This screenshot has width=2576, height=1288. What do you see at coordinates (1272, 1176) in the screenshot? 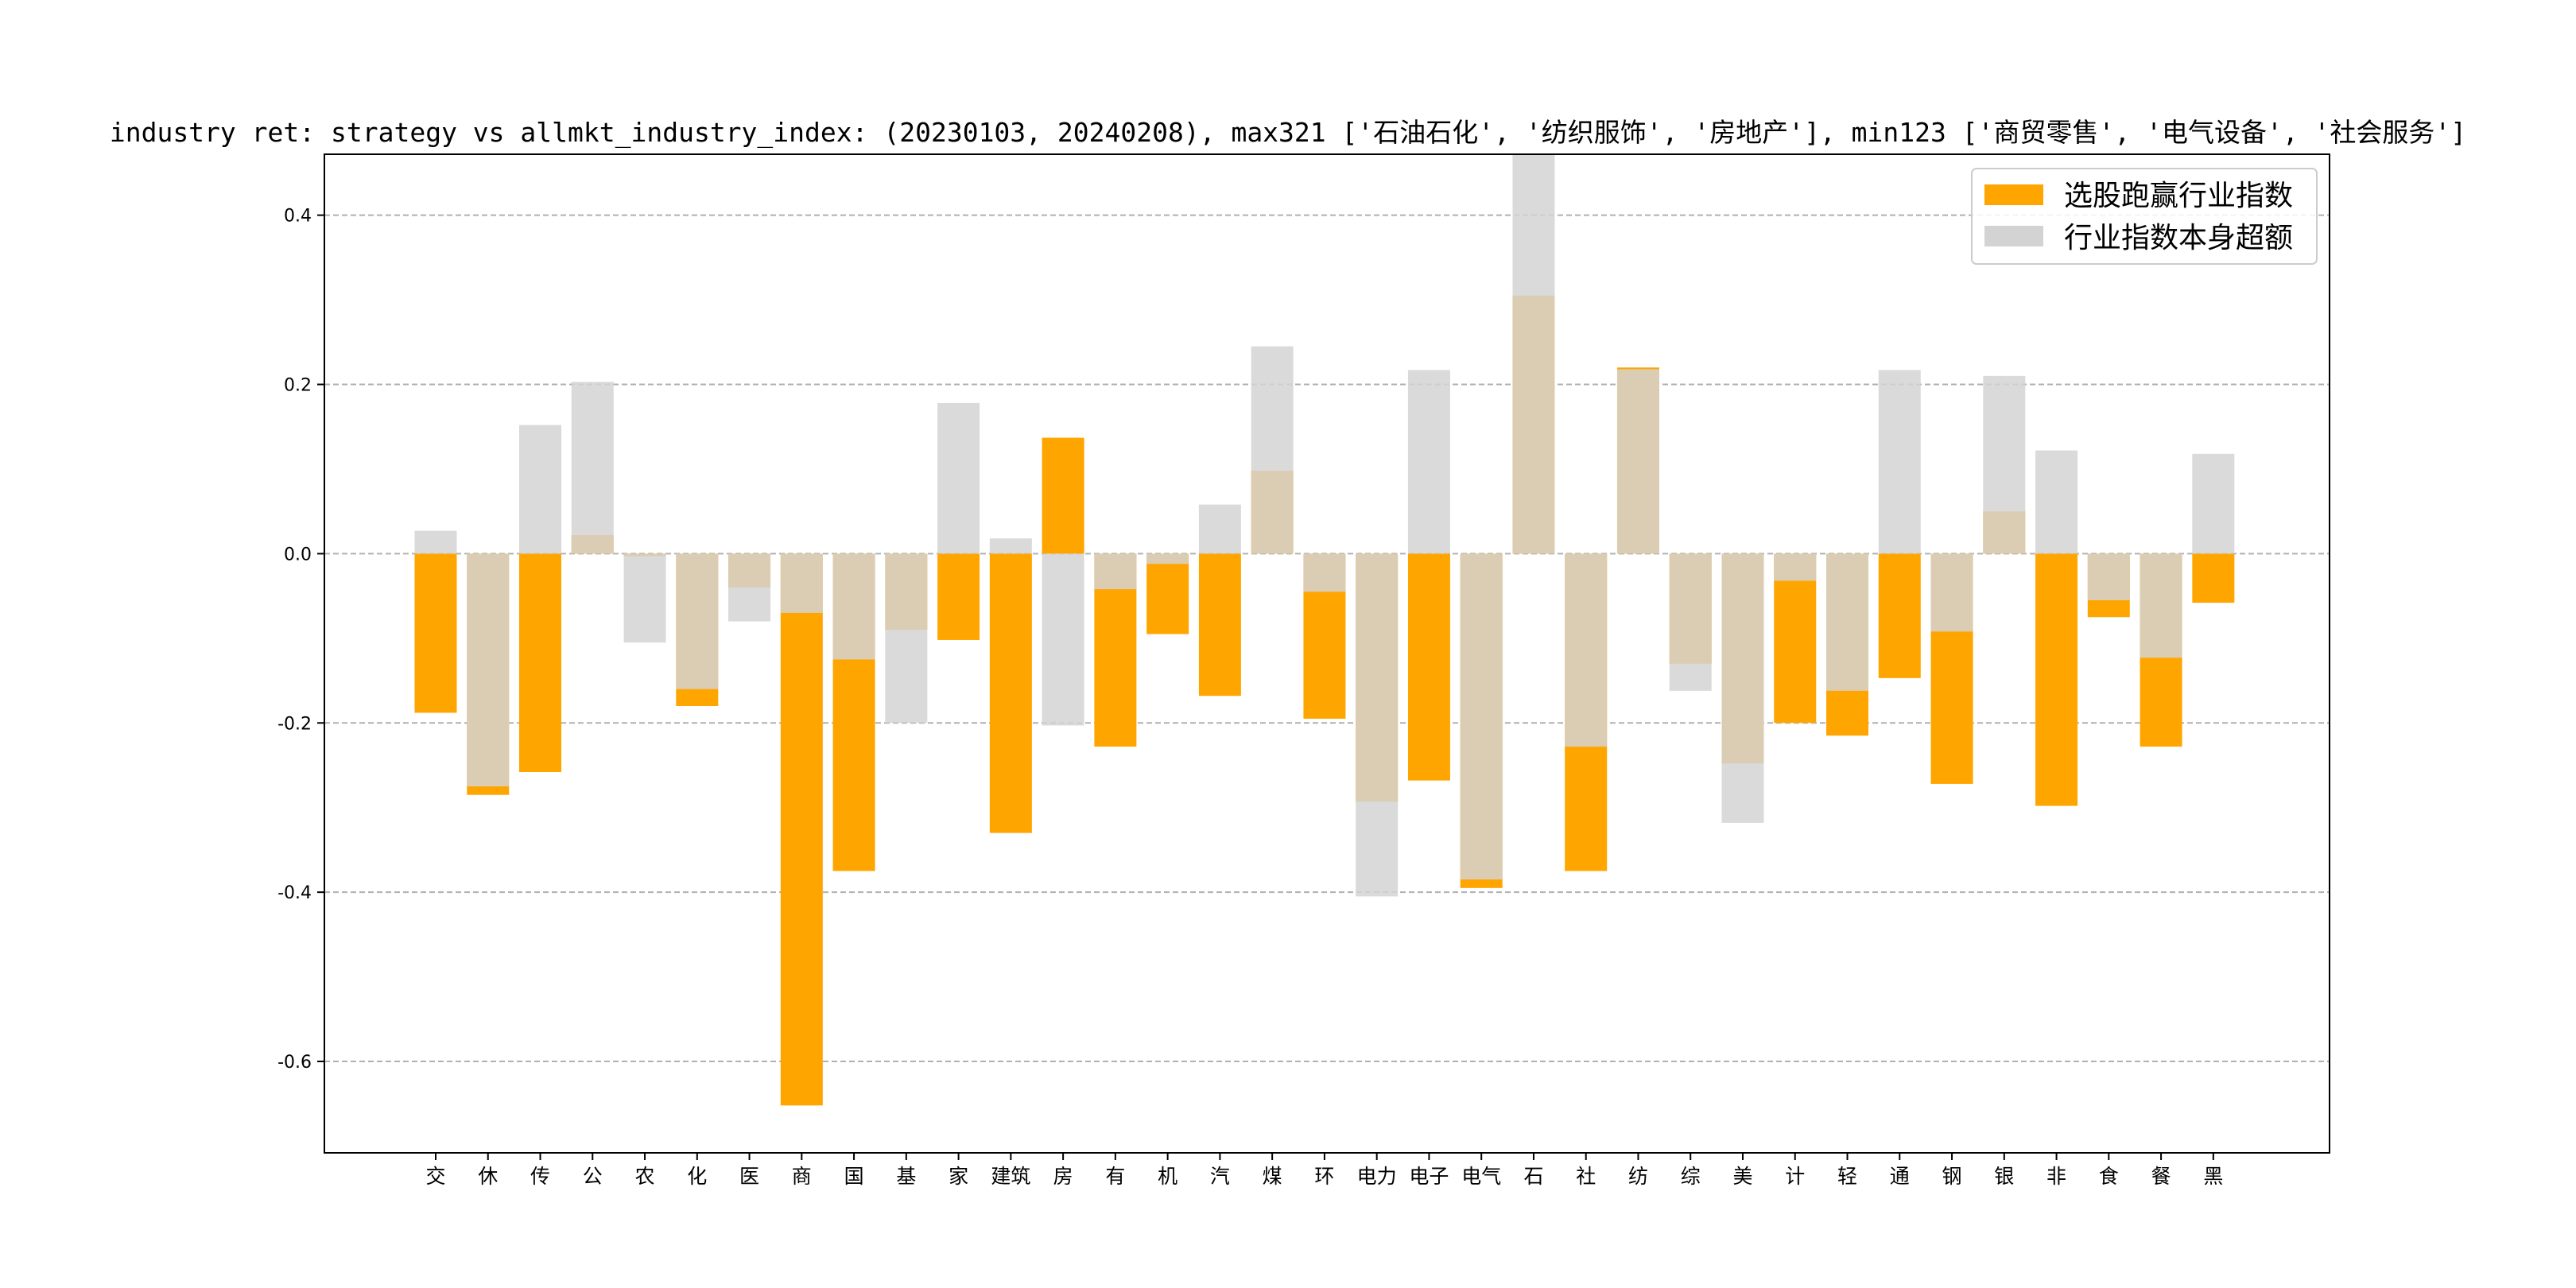
I see `x-tick-label: 煤` at bounding box center [1272, 1176].